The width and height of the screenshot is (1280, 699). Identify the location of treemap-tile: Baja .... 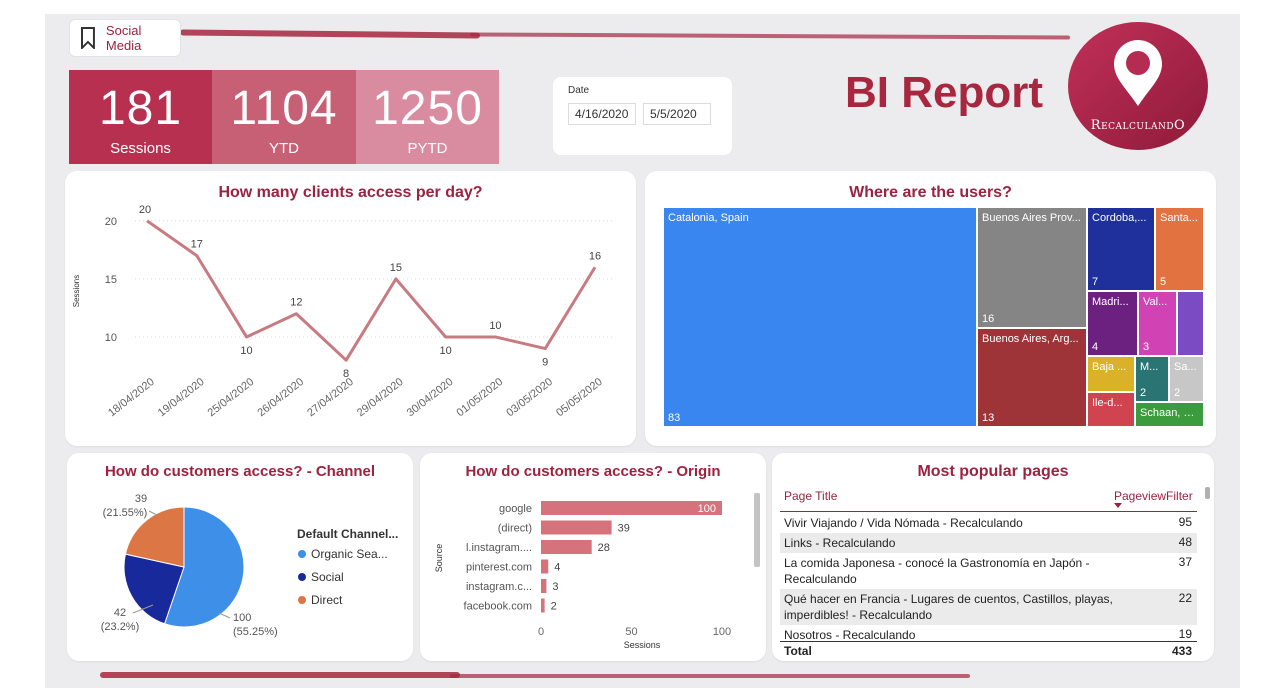
(1111, 374).